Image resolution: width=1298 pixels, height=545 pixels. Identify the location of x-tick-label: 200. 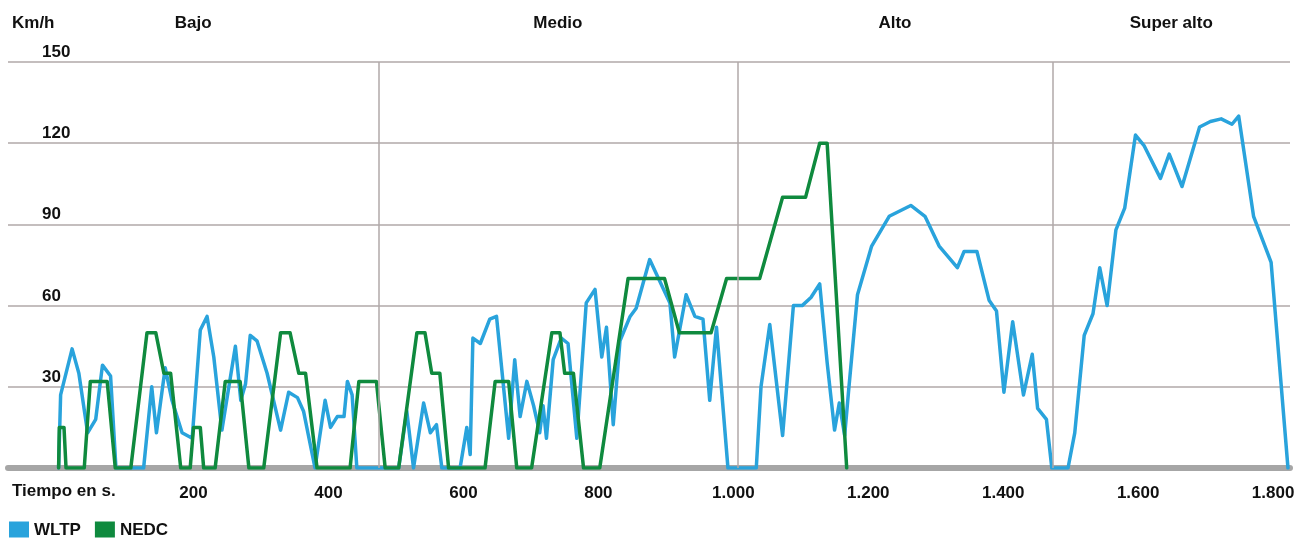
(193, 492).